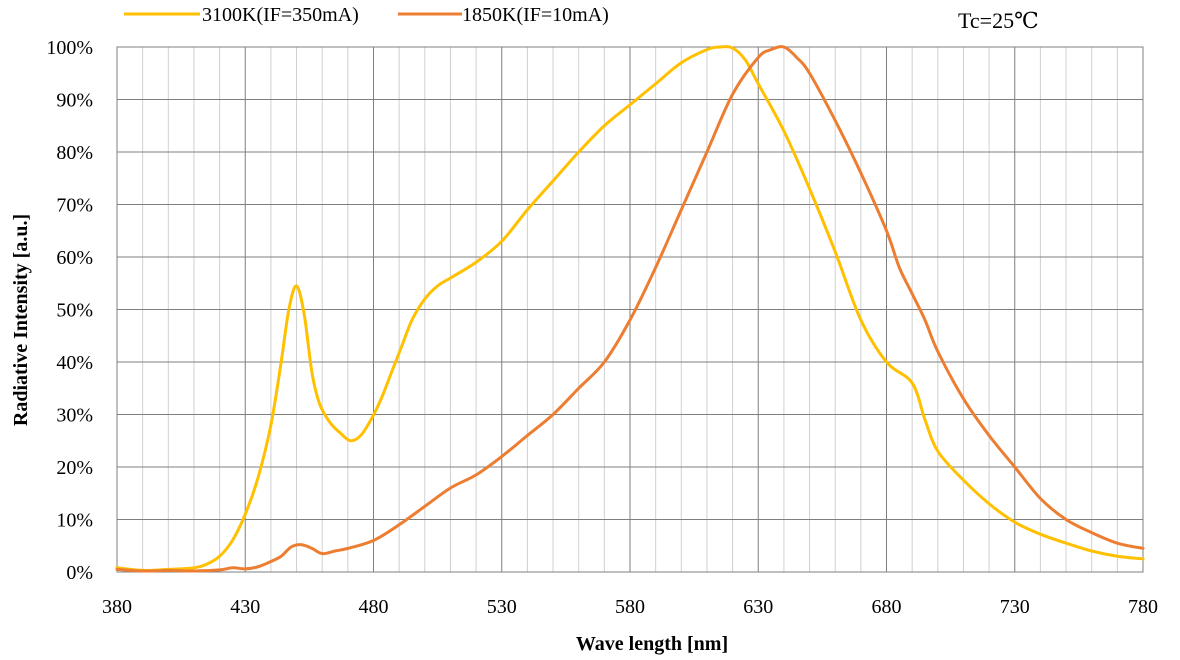  I want to click on y-tick-label: 90%, so click(74, 101).